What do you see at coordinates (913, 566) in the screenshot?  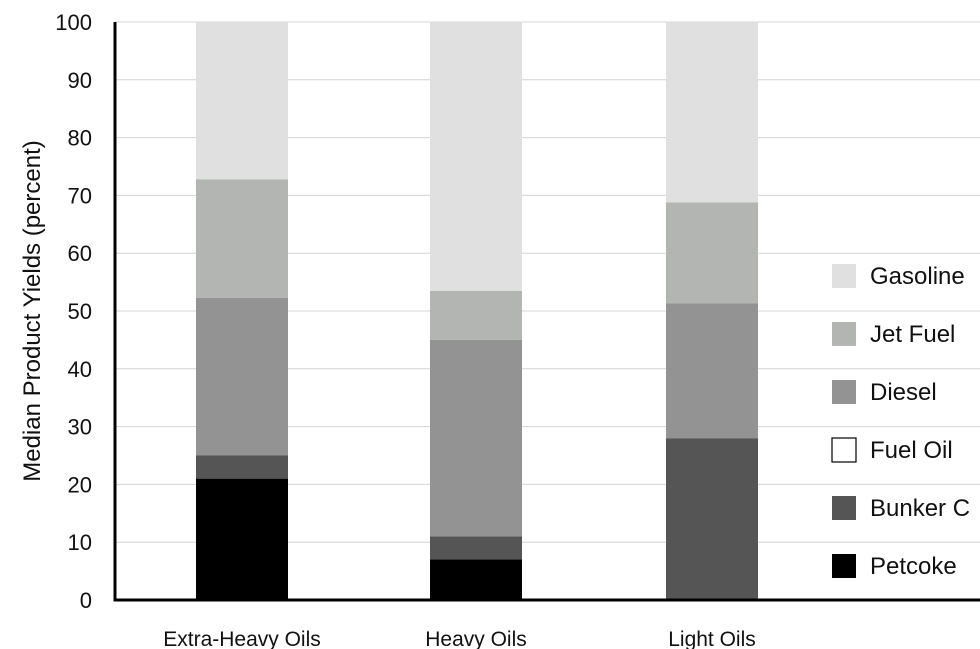 I see `legend-label: Petcoke` at bounding box center [913, 566].